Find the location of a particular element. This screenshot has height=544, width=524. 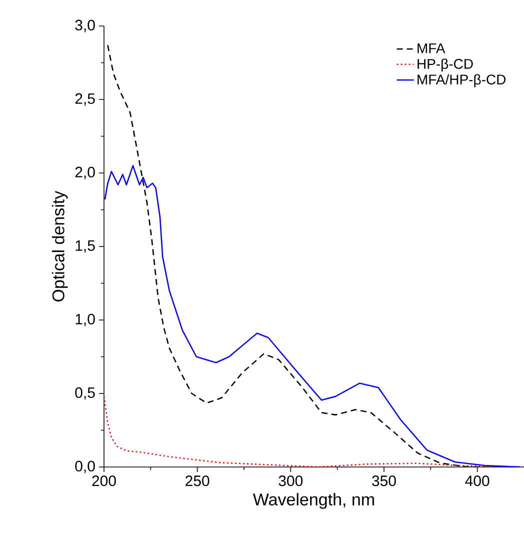

x-axis-title: Wavelength, nm is located at coordinates (313, 501).